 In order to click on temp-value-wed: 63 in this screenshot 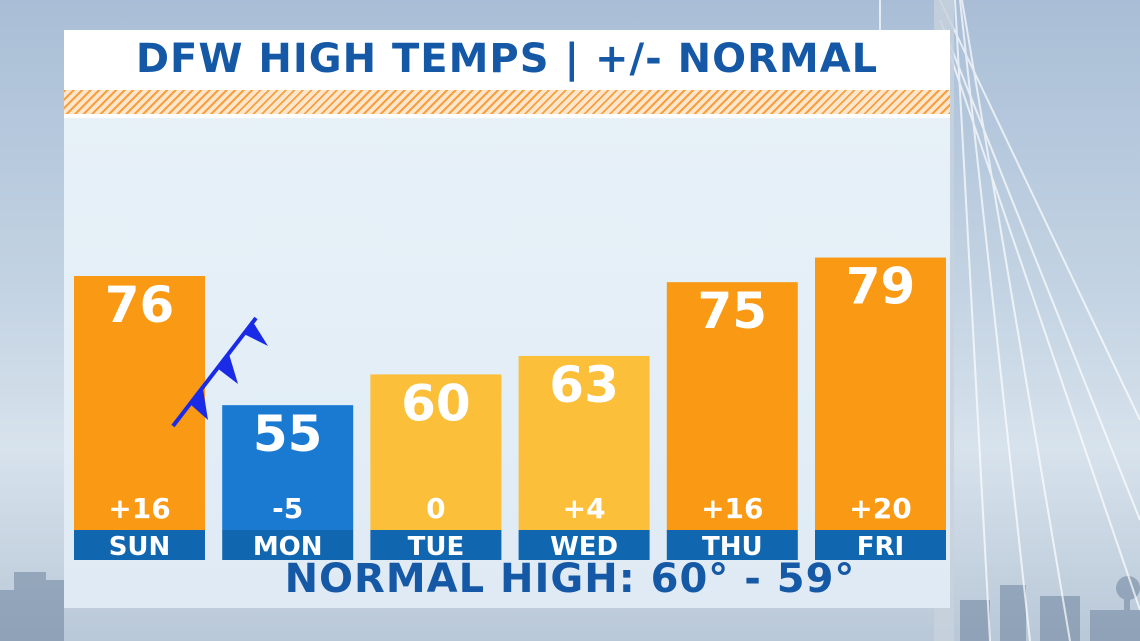, I will do `click(584, 385)`.